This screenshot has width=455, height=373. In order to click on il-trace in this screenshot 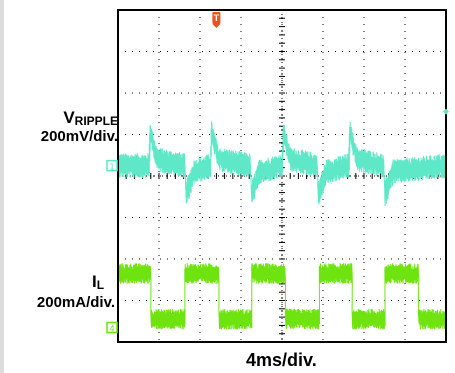, I will do `click(282, 296)`.